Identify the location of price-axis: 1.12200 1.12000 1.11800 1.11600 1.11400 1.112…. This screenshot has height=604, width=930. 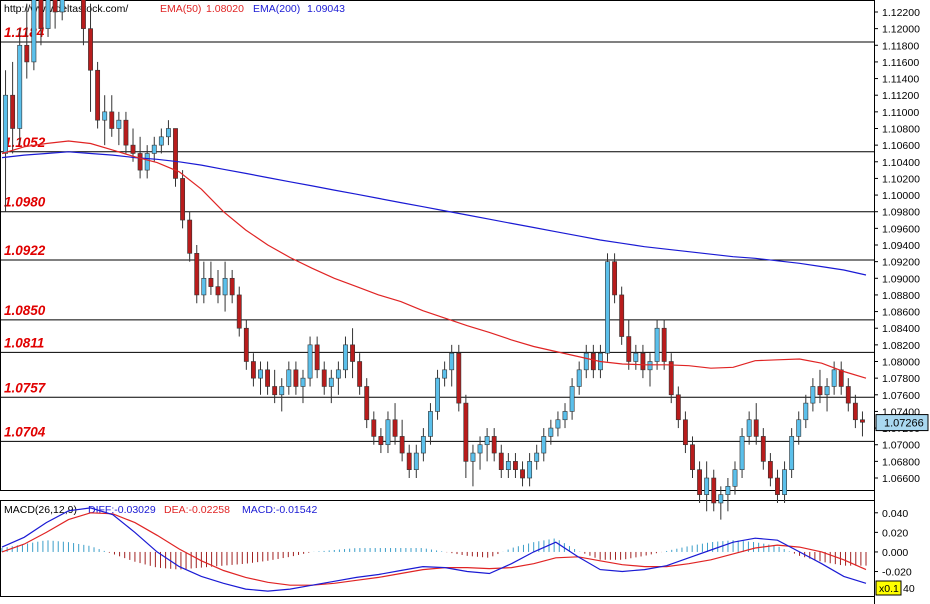
(897, 246).